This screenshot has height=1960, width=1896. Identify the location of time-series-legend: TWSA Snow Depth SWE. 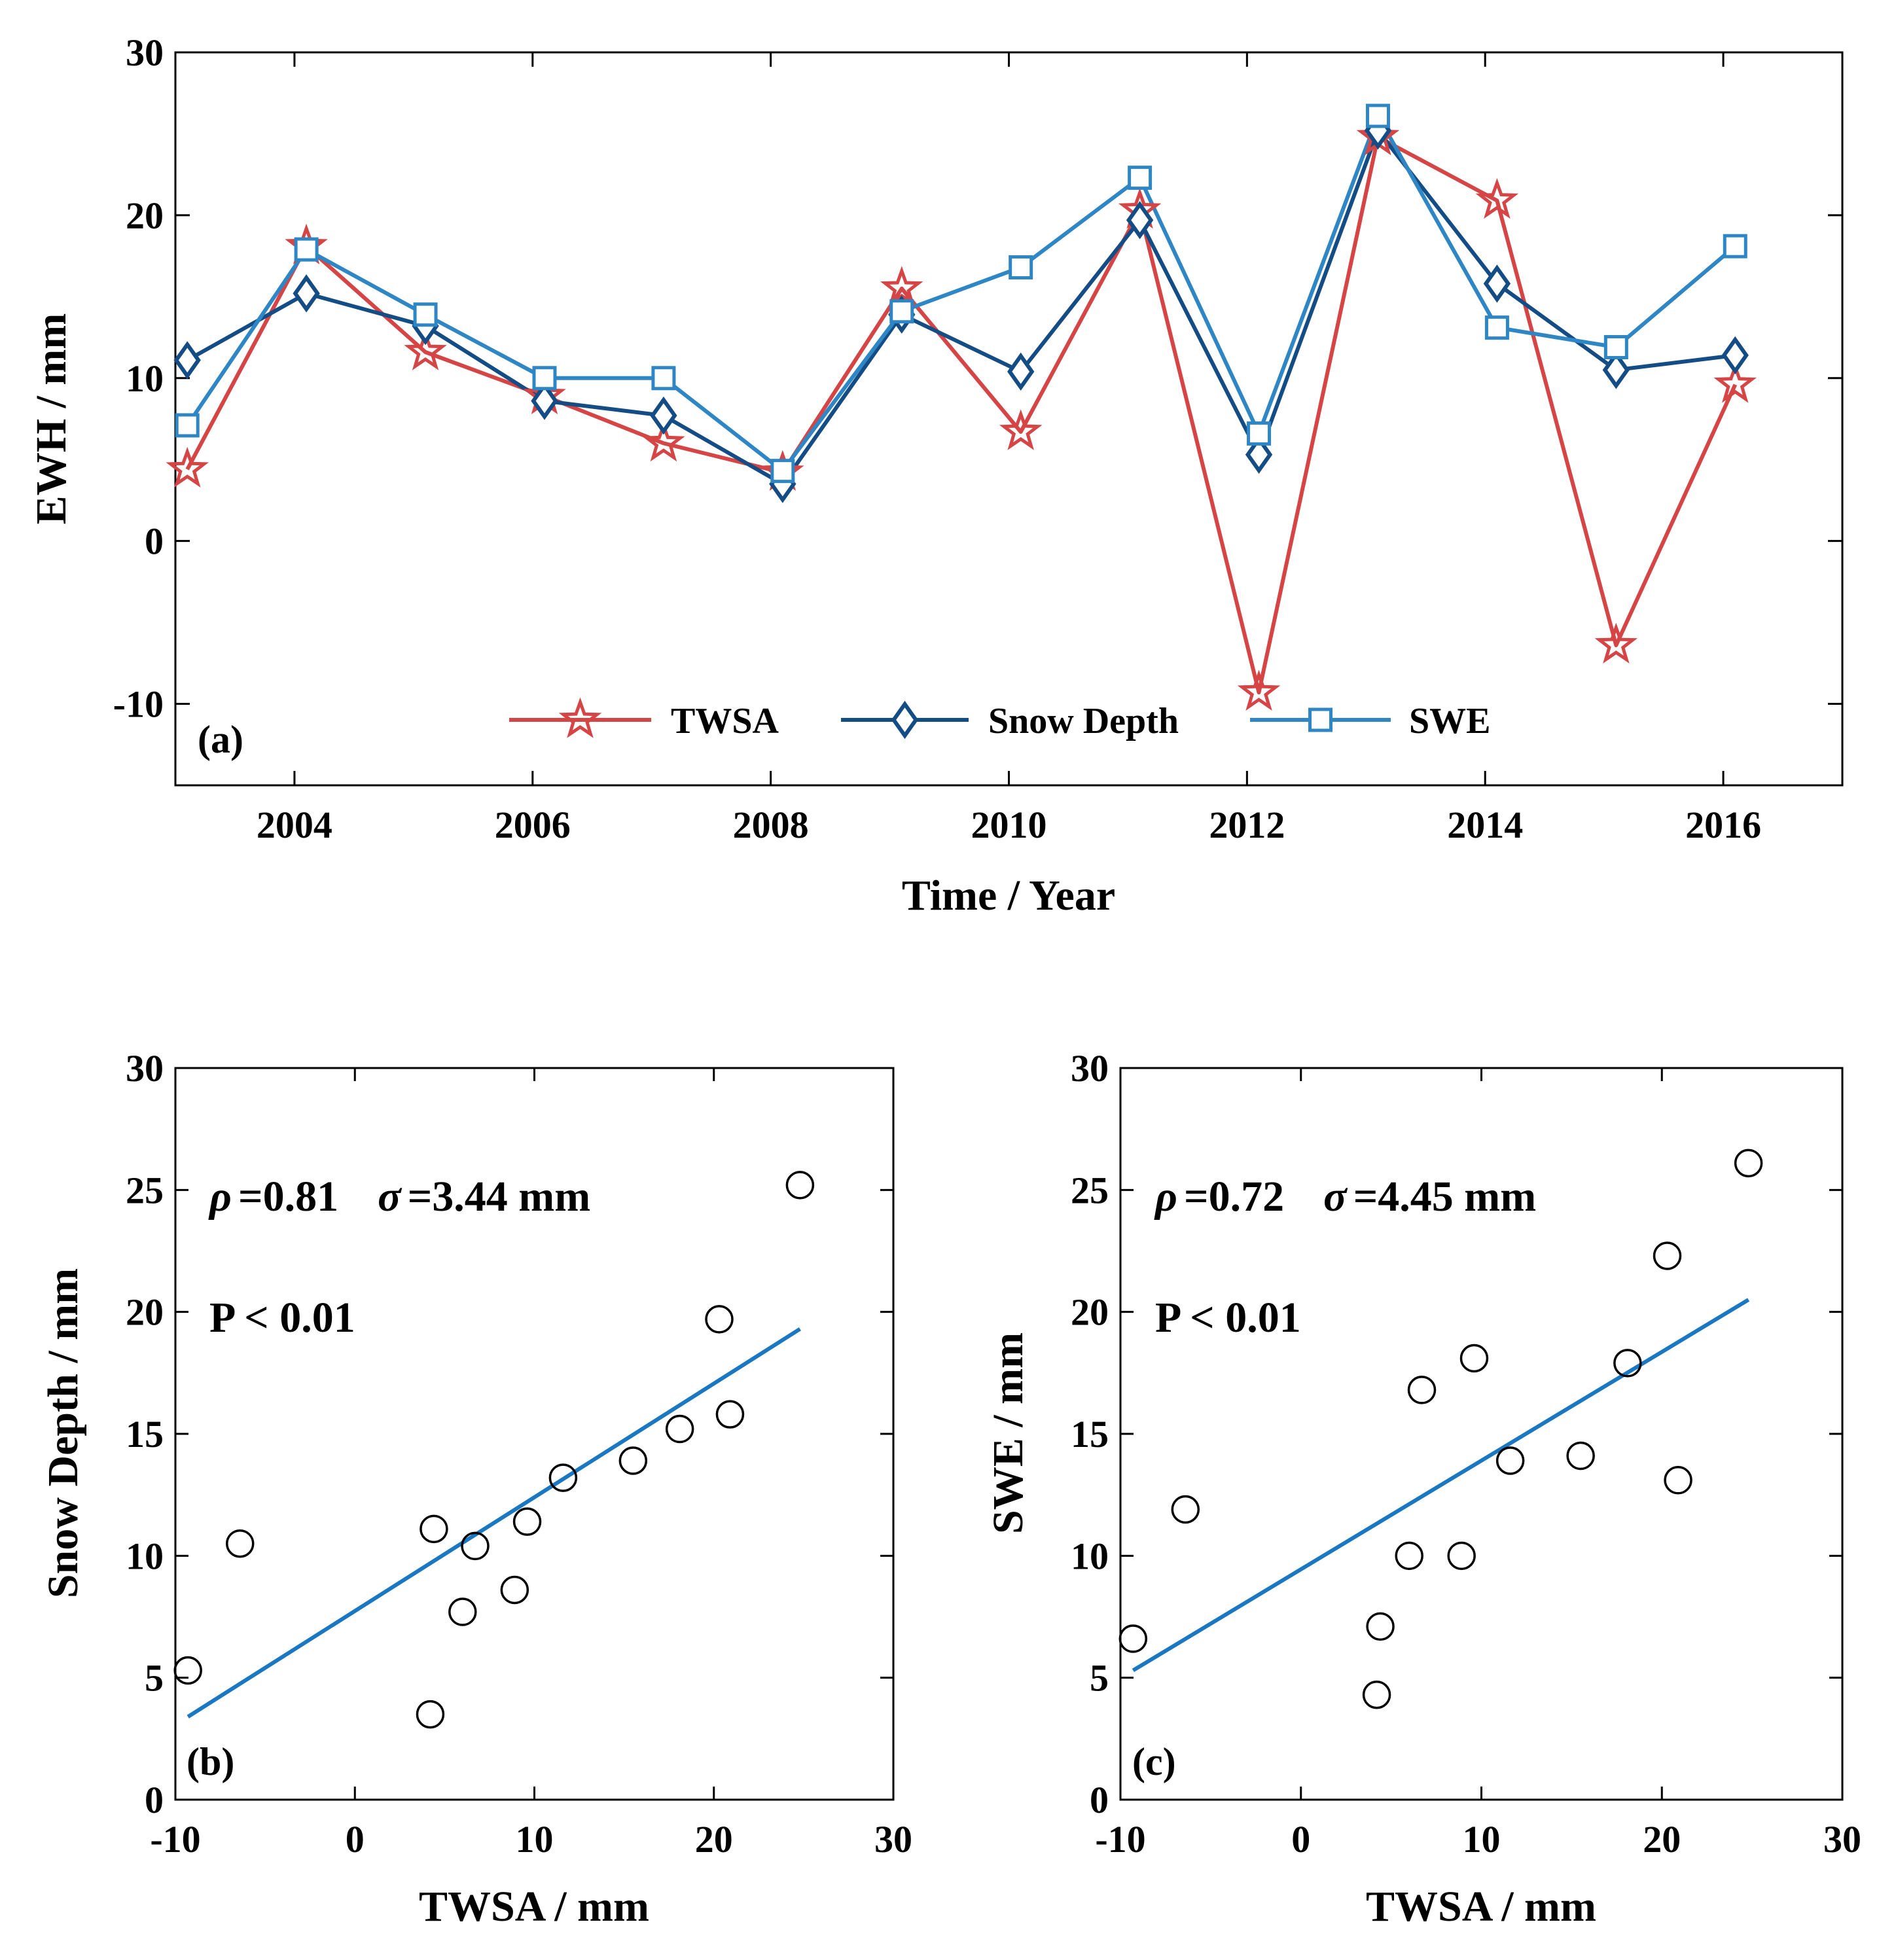
(1000, 719).